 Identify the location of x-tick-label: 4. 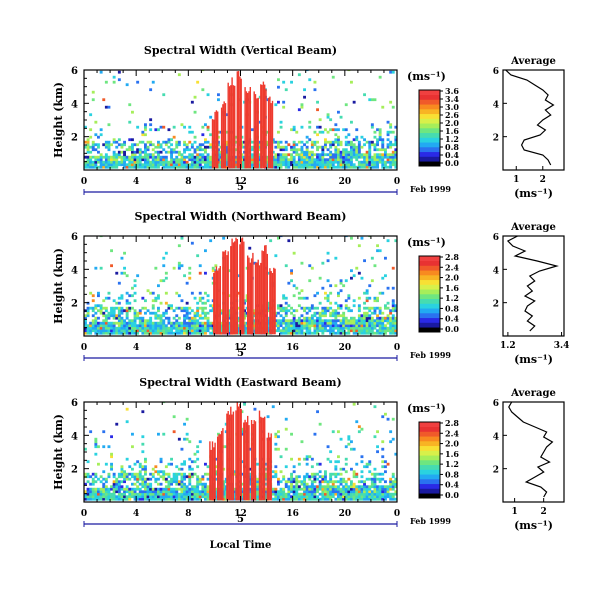
(136, 182).